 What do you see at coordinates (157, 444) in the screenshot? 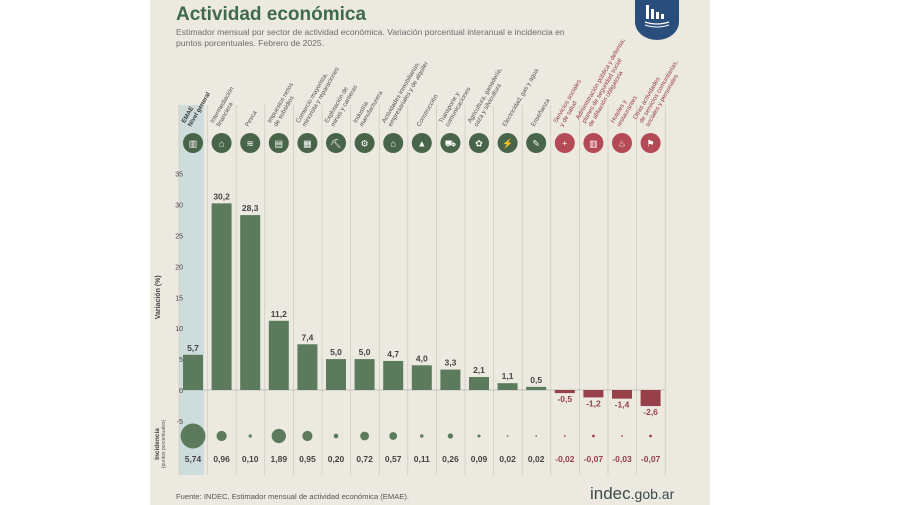
I see `incidence-label: Incidencia` at bounding box center [157, 444].